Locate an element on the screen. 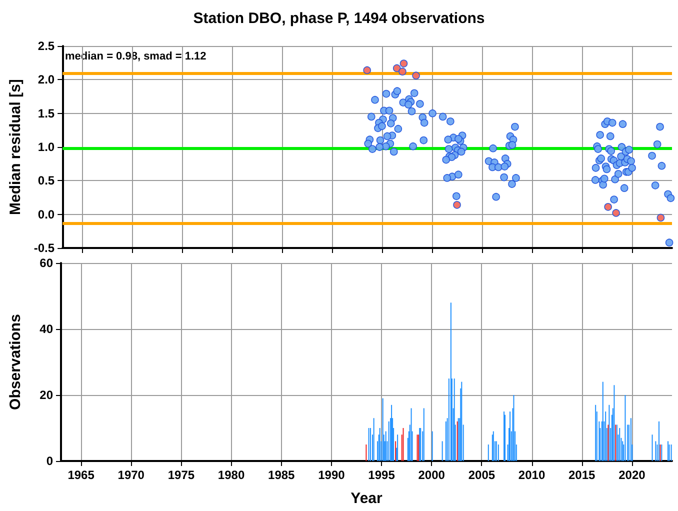 This screenshot has height=511, width=678. x-tick-label: 1990 is located at coordinates (332, 475).